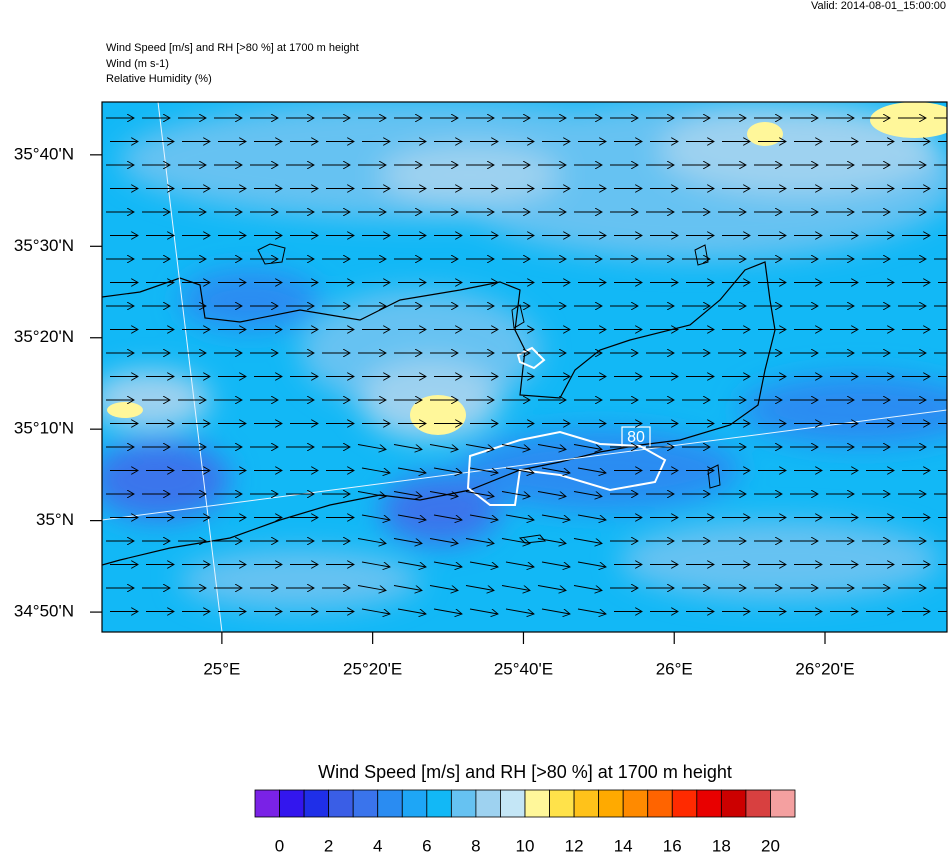  Describe the element at coordinates (824, 668) in the screenshot. I see `lon-tick-label: 26°20'E` at that location.